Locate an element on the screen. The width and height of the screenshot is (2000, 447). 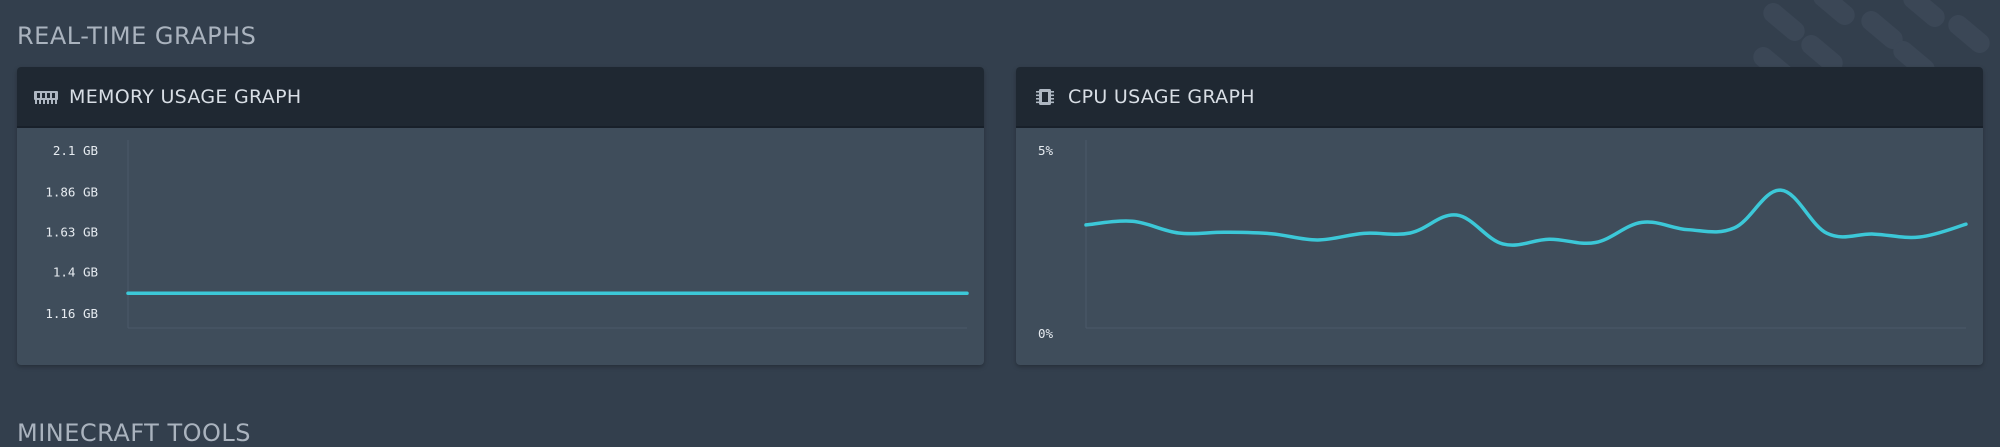
y-tick-label: 1.86 GB is located at coordinates (71, 192).